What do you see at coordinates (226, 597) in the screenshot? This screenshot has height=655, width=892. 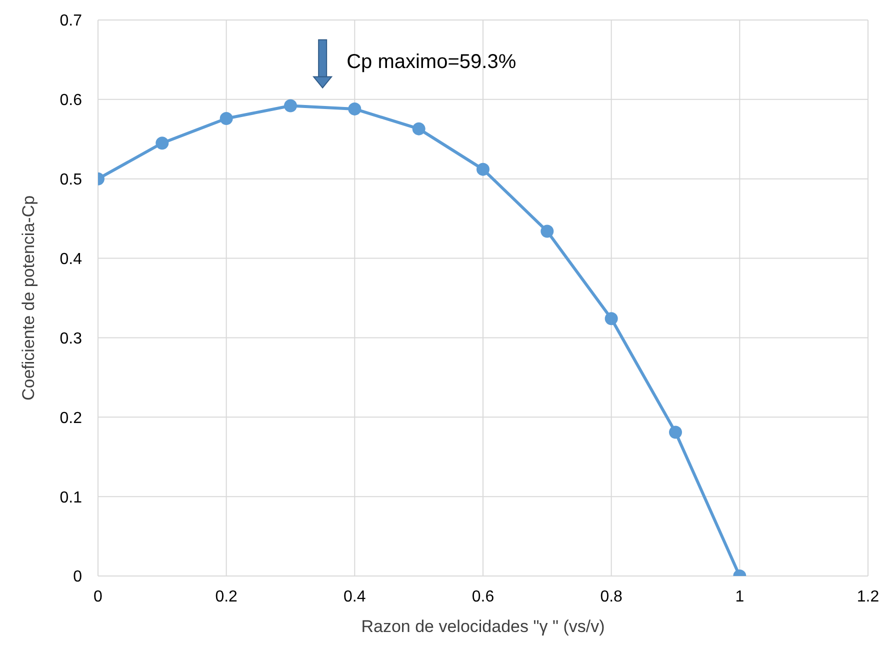 I see `x-tick-label: 0.2` at bounding box center [226, 597].